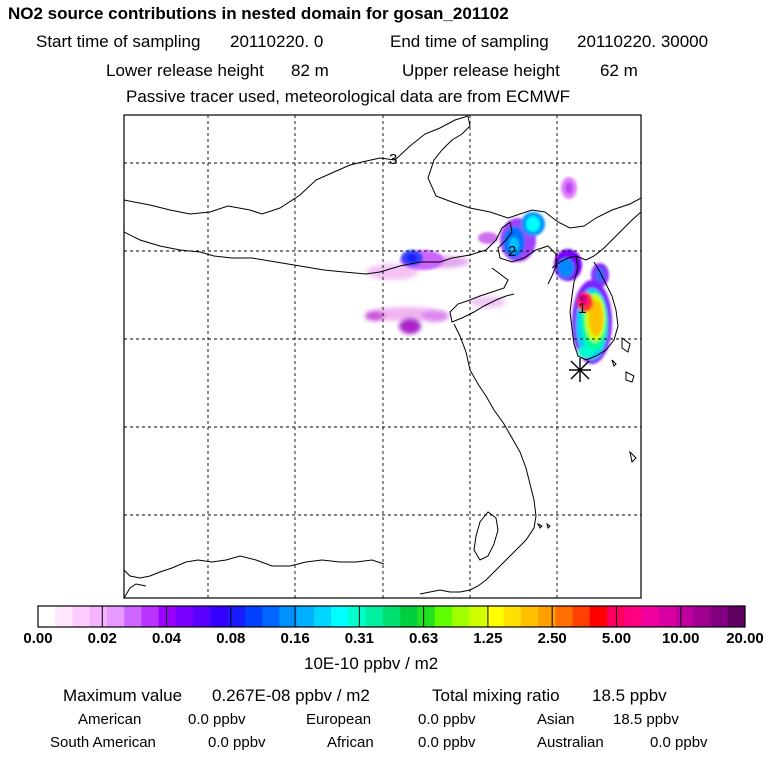 The image size is (768, 768). I want to click on region-name-american: American, so click(110, 719).